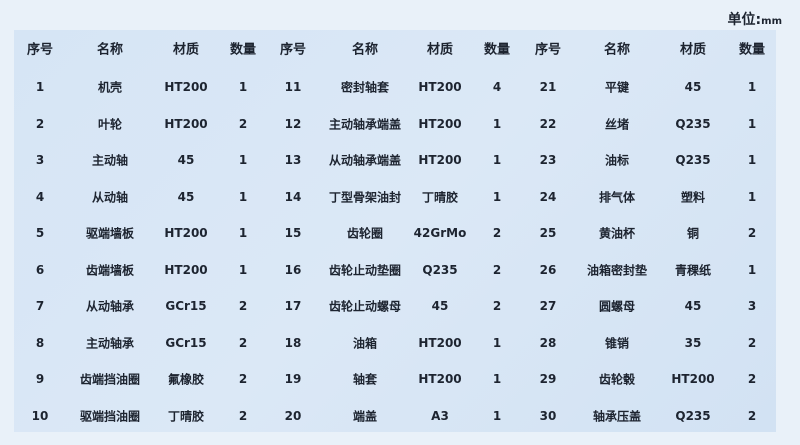 This screenshot has width=800, height=445. What do you see at coordinates (365, 197) in the screenshot?
I see `cell-name: 丁型骨架油封` at bounding box center [365, 197].